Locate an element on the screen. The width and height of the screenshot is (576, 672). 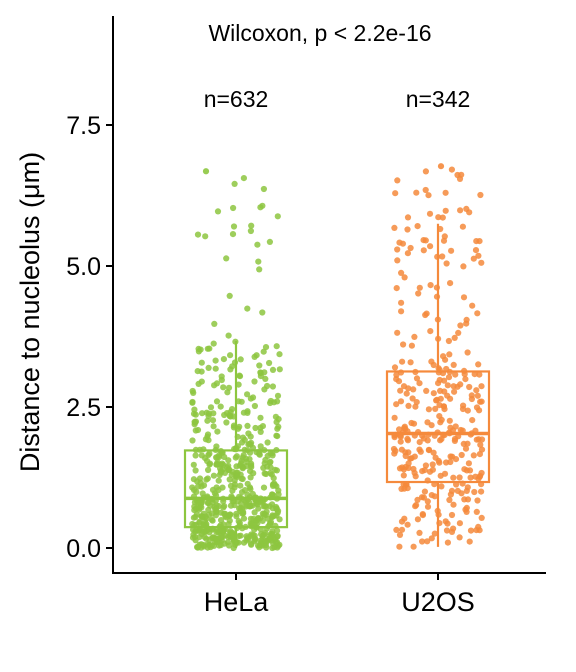
count-labels: n=632 n=342 is located at coordinates (337, 99).